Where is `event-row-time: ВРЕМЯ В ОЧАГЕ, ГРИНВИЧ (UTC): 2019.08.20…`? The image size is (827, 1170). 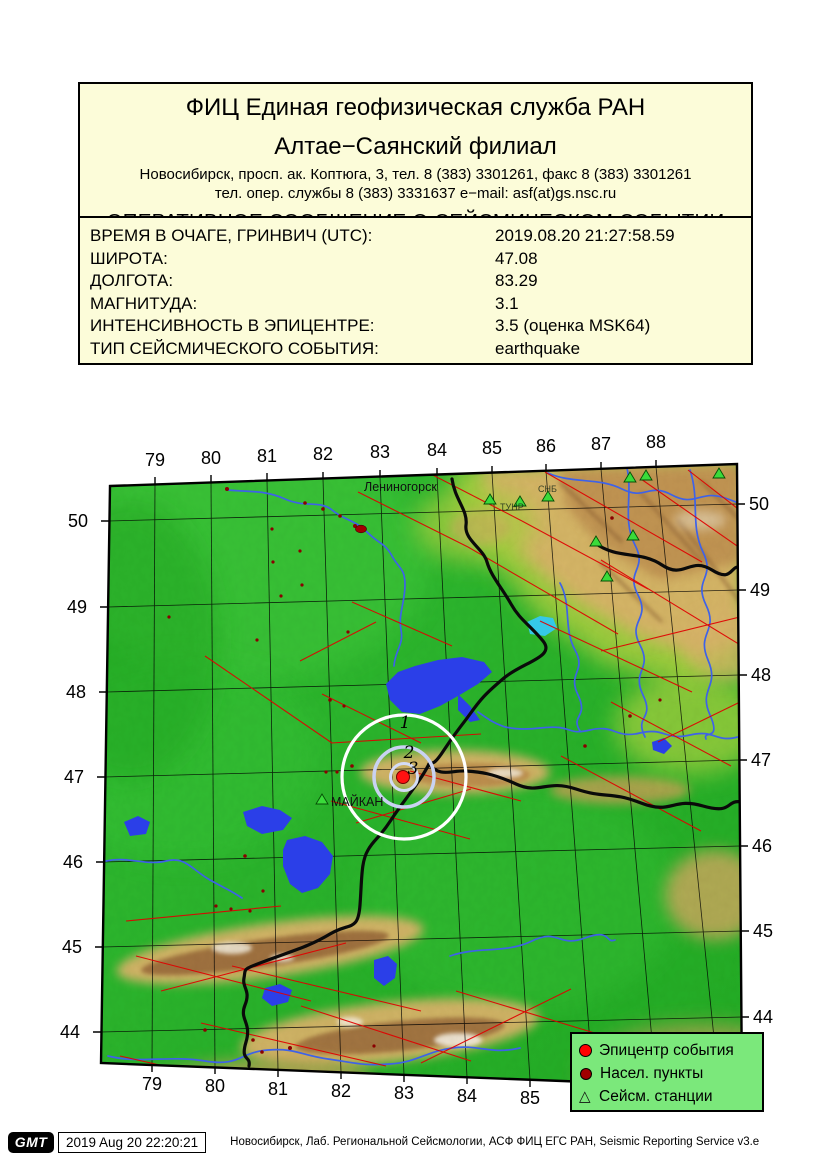
event-row-time: ВРЕМЯ В ОЧАГЕ, ГРИНВИЧ (UTC): 2019.08.20… is located at coordinates (420, 236).